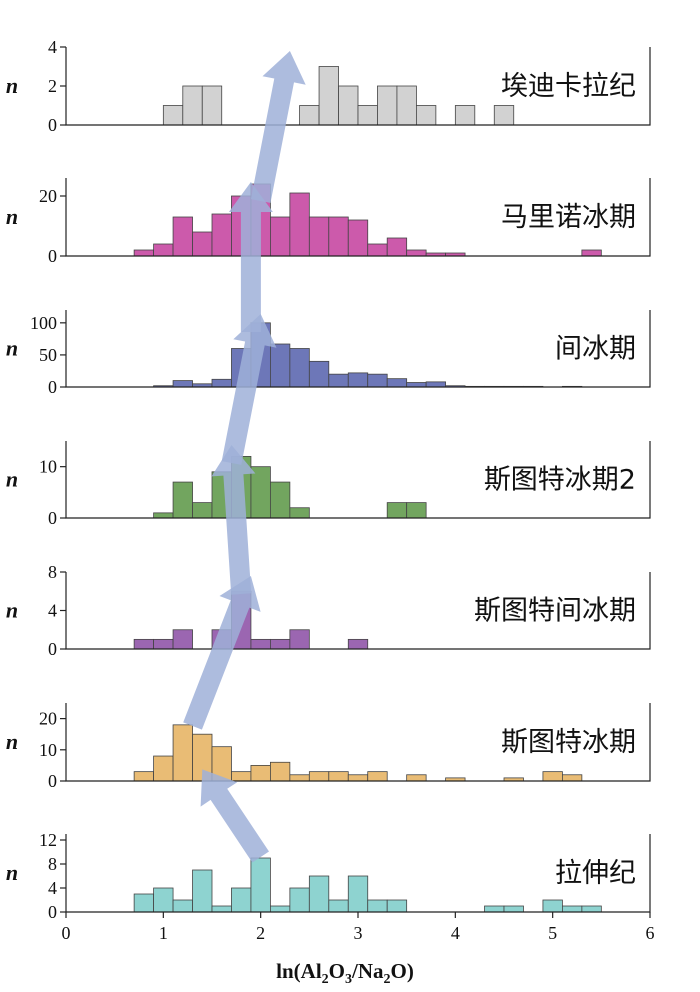  Describe the element at coordinates (48, 840) in the screenshot. I see `y-tick-label: 12` at that location.